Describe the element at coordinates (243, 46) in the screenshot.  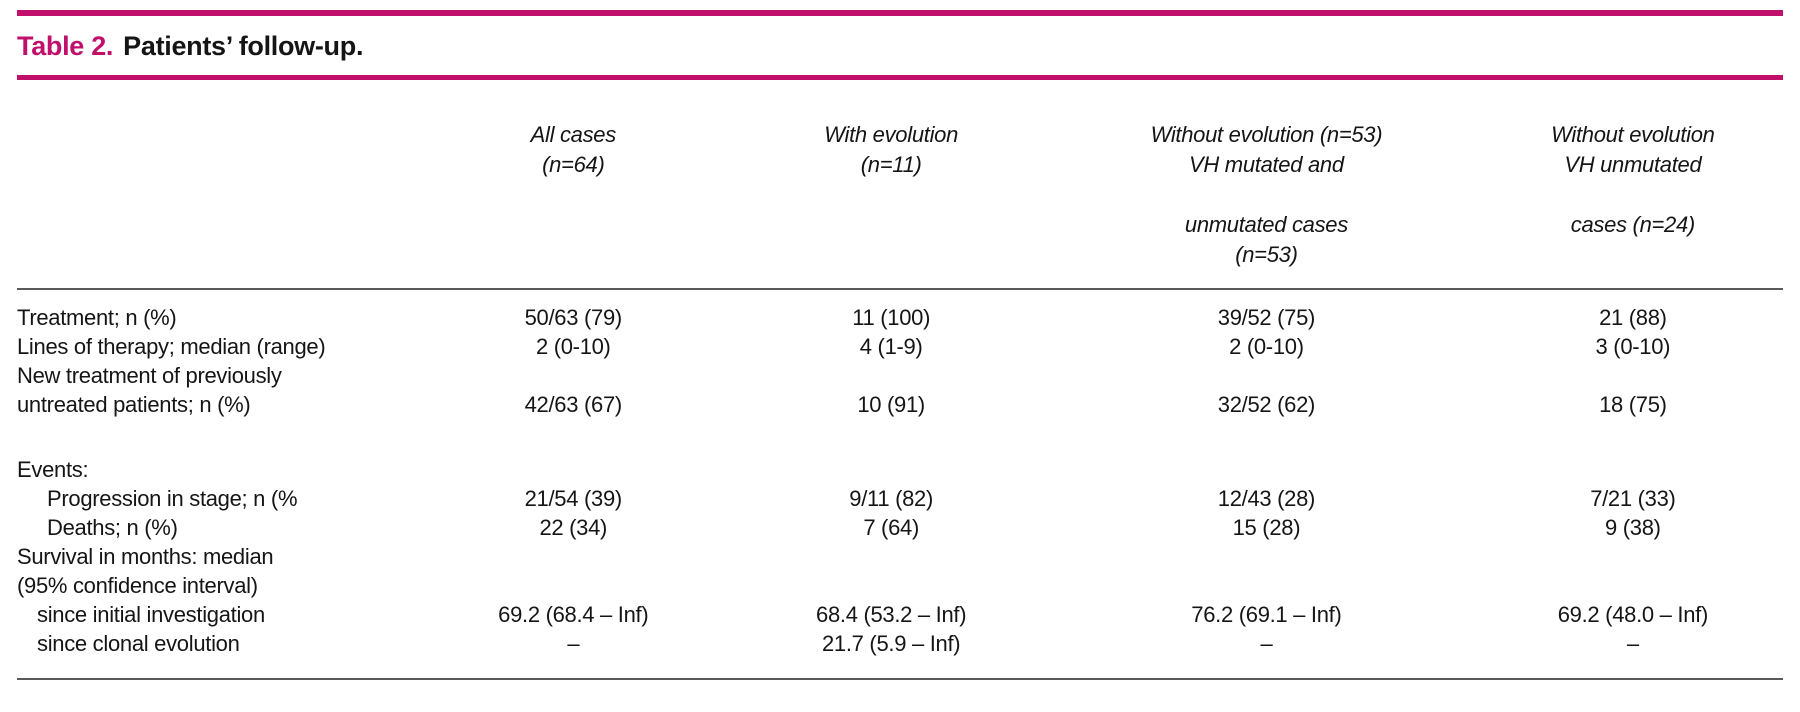
I see `table-title-text: Patients’ follow-up.` at that location.